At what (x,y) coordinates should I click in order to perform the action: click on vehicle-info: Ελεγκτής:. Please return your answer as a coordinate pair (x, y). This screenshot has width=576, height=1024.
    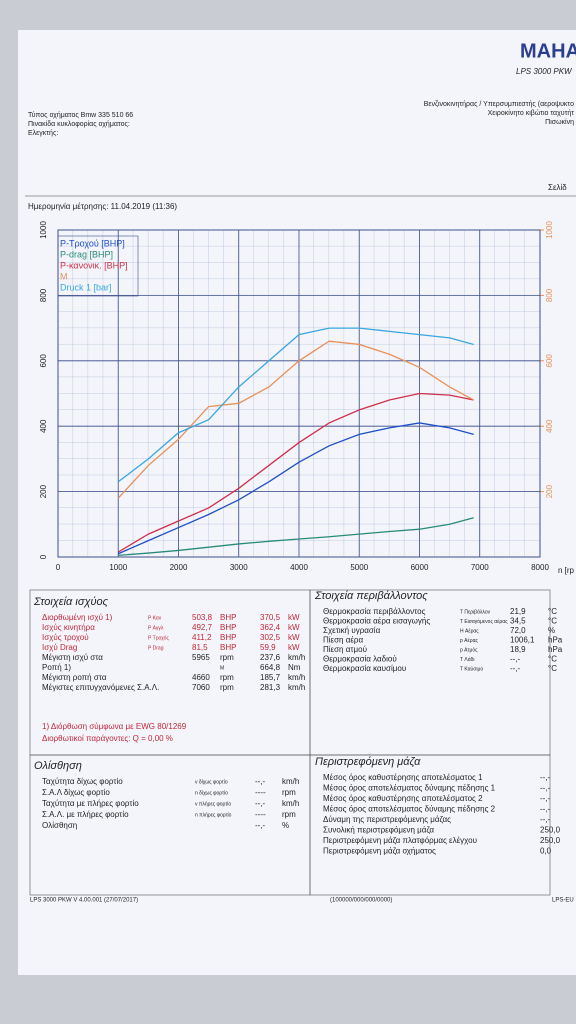
    Looking at the image, I should click on (43, 133).